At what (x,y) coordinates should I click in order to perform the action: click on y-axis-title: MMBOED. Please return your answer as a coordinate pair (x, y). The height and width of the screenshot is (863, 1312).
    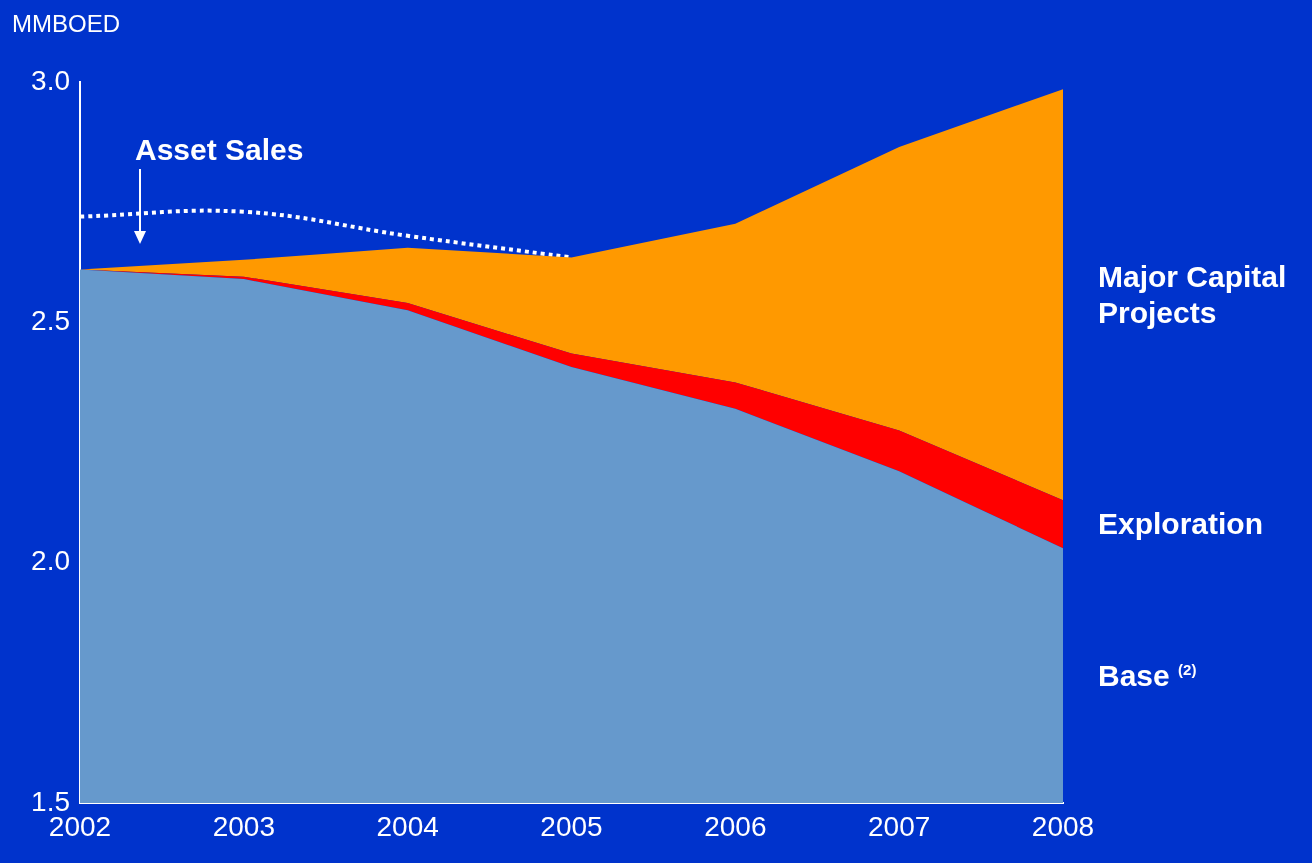
    Looking at the image, I should click on (66, 23).